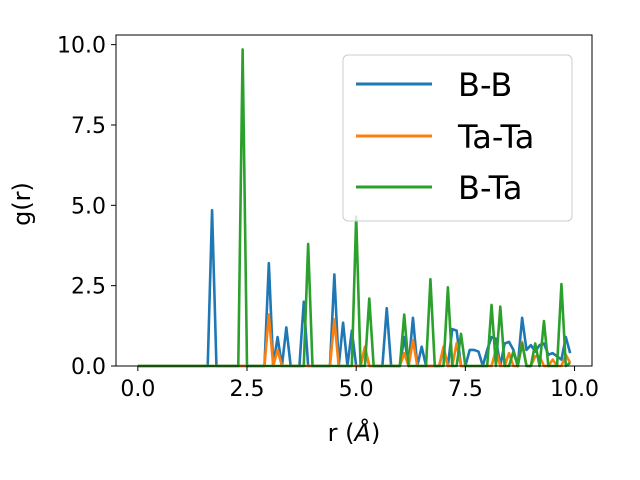 The height and width of the screenshot is (480, 640). What do you see at coordinates (88, 367) in the screenshot?
I see `y-tick-label: 0.0` at bounding box center [88, 367].